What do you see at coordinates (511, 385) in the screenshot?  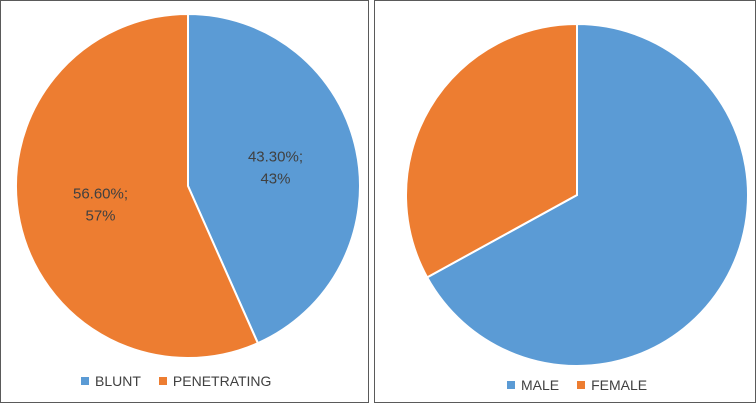 I see `legend-swatch-male` at bounding box center [511, 385].